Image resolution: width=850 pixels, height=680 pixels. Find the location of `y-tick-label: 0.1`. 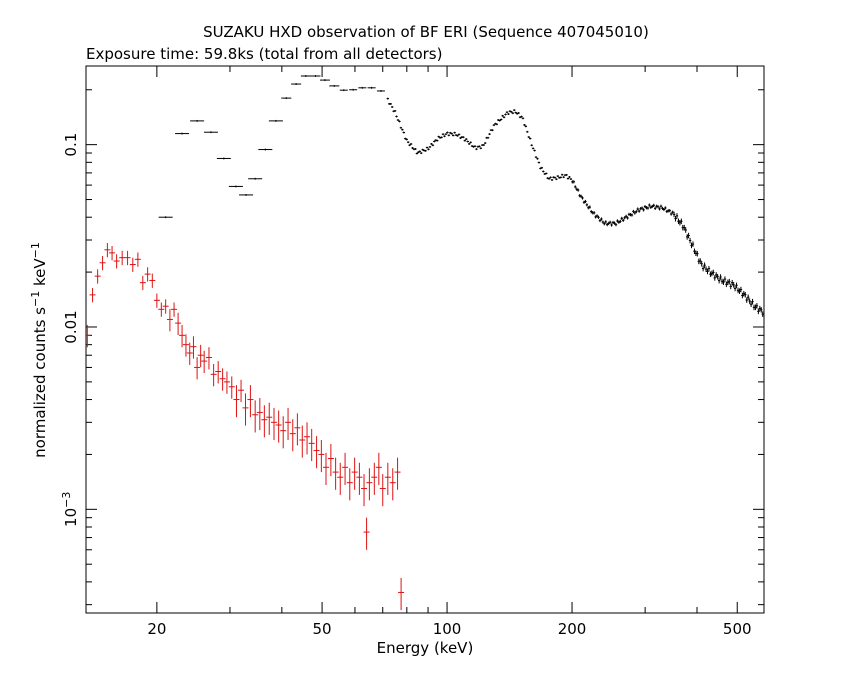

y-tick-label: 0.1 is located at coordinates (71, 145).